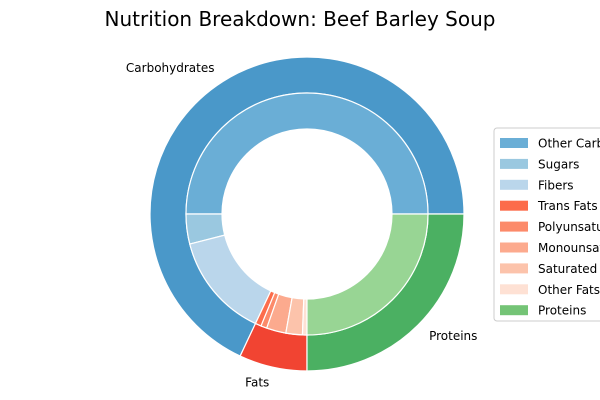 The width and height of the screenshot is (600, 400). I want to click on legend-swatch-trans-fats, so click(514, 205).